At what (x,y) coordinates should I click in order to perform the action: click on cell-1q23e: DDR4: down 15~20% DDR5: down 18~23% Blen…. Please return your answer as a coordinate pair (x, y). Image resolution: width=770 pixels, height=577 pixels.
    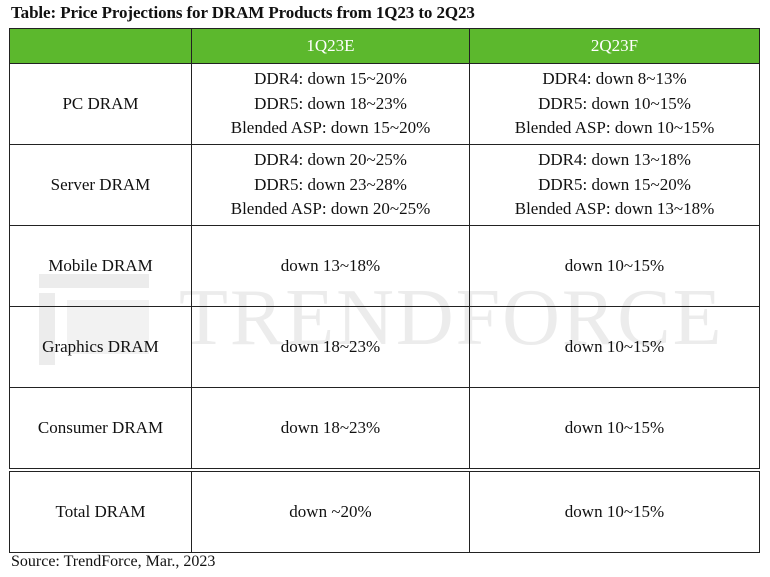
    Looking at the image, I should click on (330, 104).